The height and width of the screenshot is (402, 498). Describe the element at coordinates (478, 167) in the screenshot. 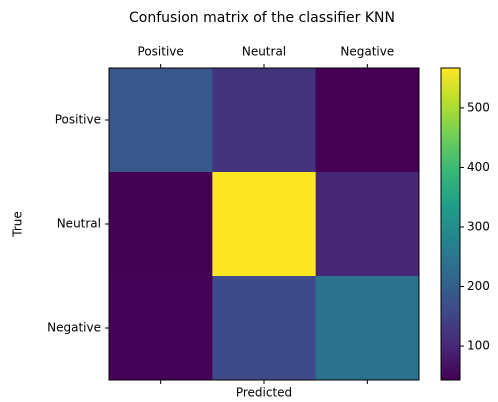

I see `colorbar-tick-label: 400` at that location.